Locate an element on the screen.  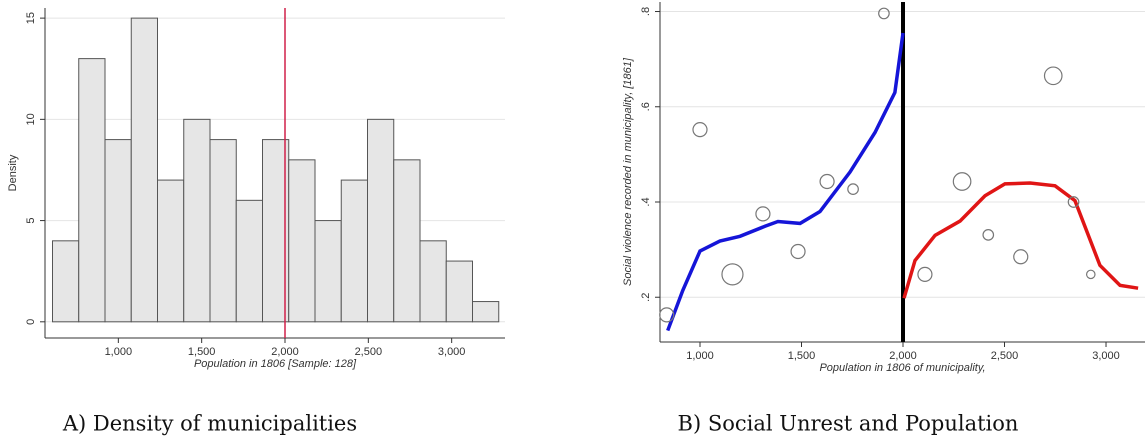
y-tick-label: .8 is located at coordinates (646, 11).